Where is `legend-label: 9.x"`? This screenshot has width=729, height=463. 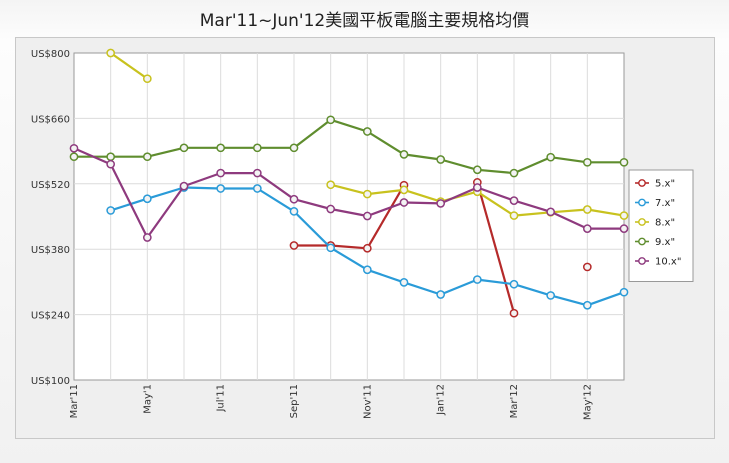 legend-label: 9.x" is located at coordinates (665, 242).